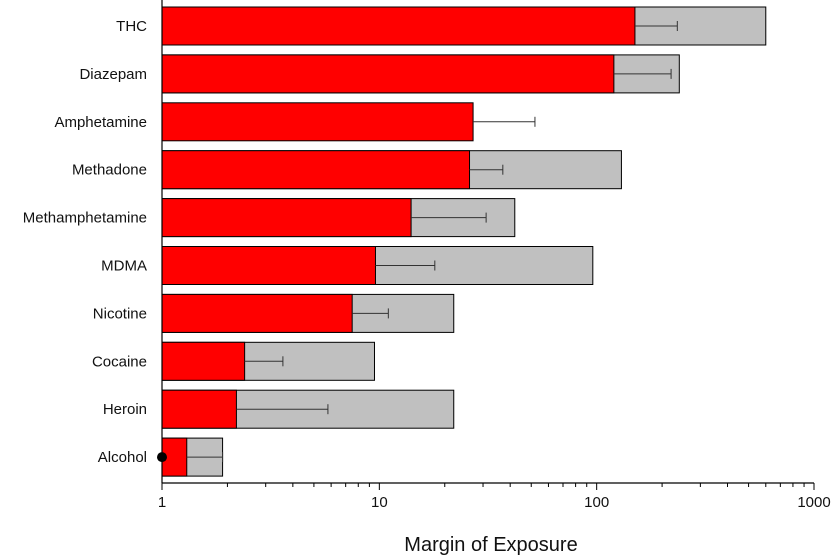  I want to click on error-bar-diazepam, so click(642, 73).